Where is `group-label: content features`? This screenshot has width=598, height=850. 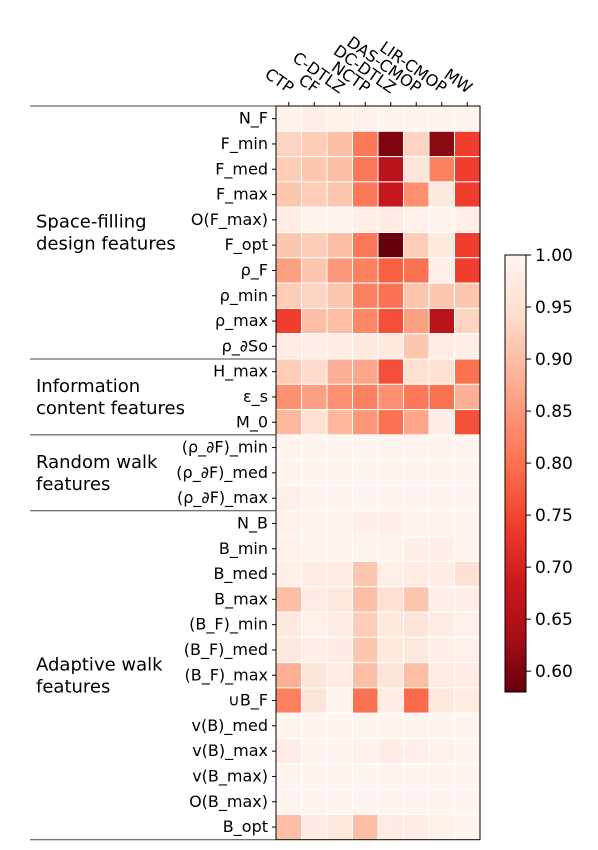 group-label: content features is located at coordinates (110, 408).